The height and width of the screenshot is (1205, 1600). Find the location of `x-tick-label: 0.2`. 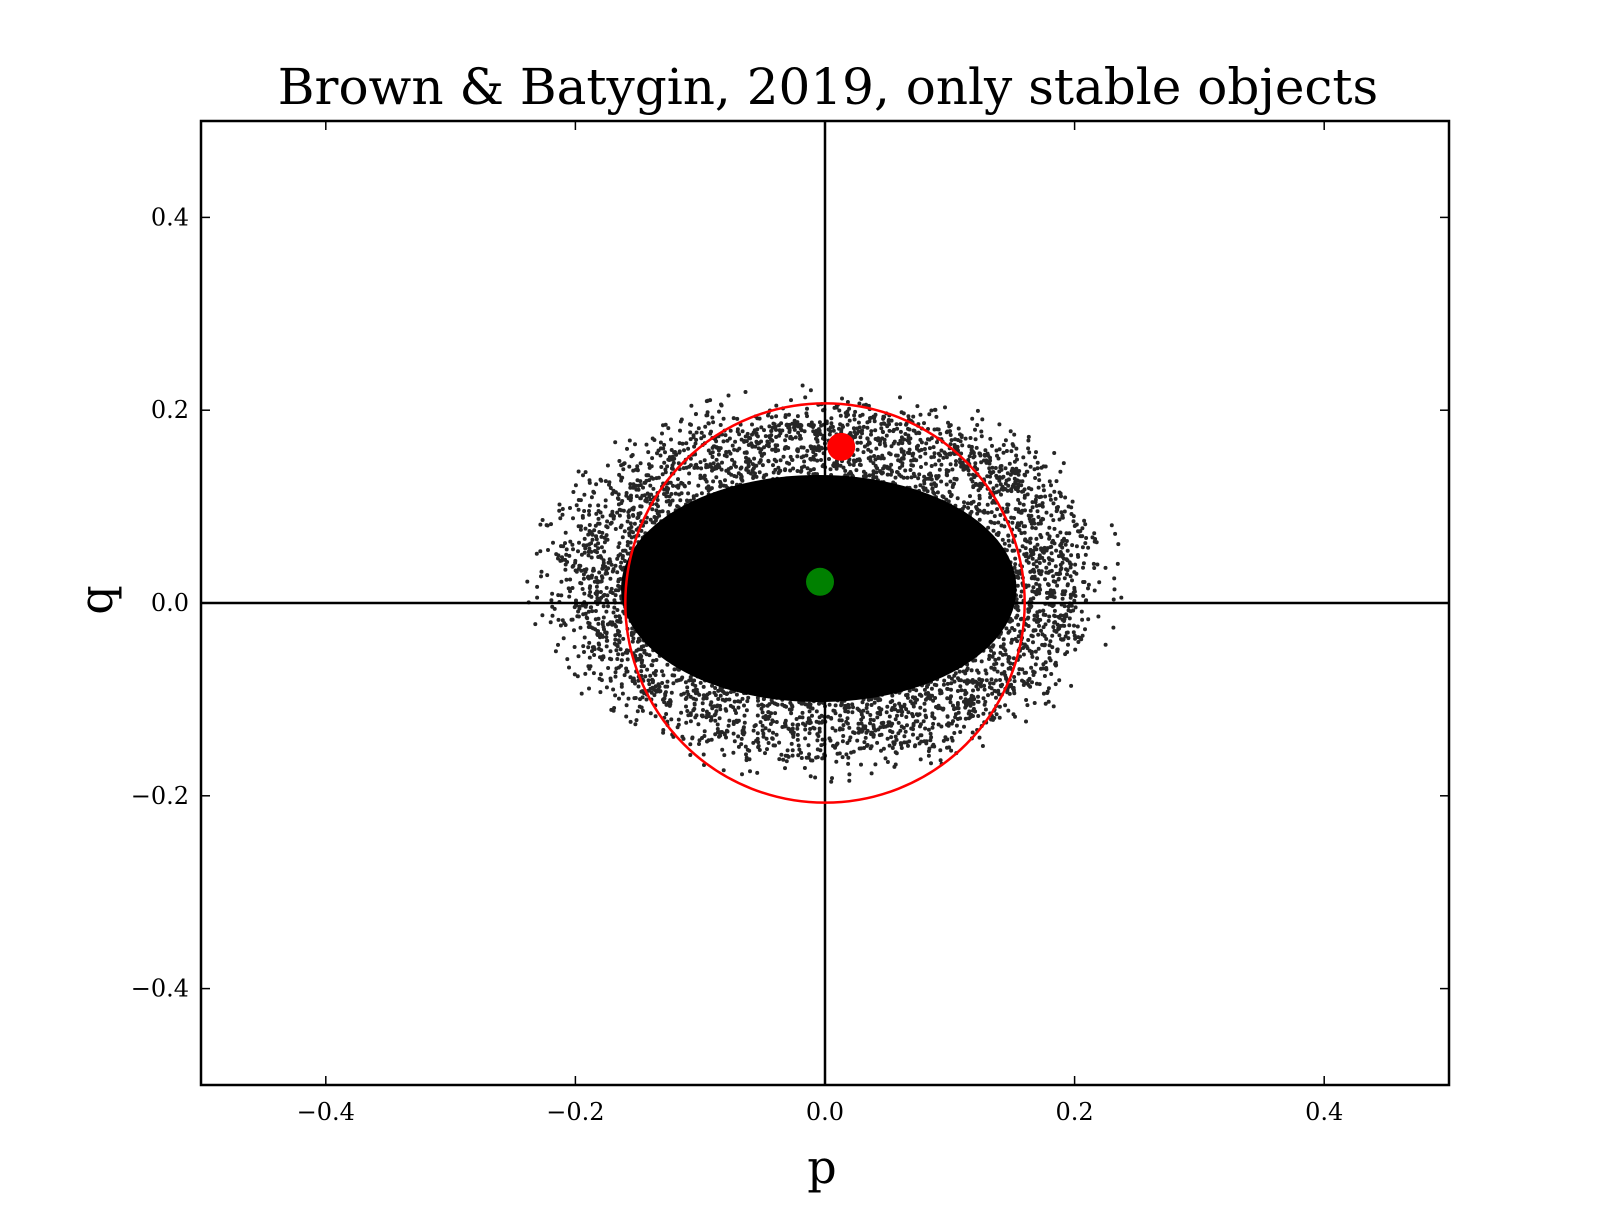

x-tick-label: 0.2 is located at coordinates (1075, 1112).